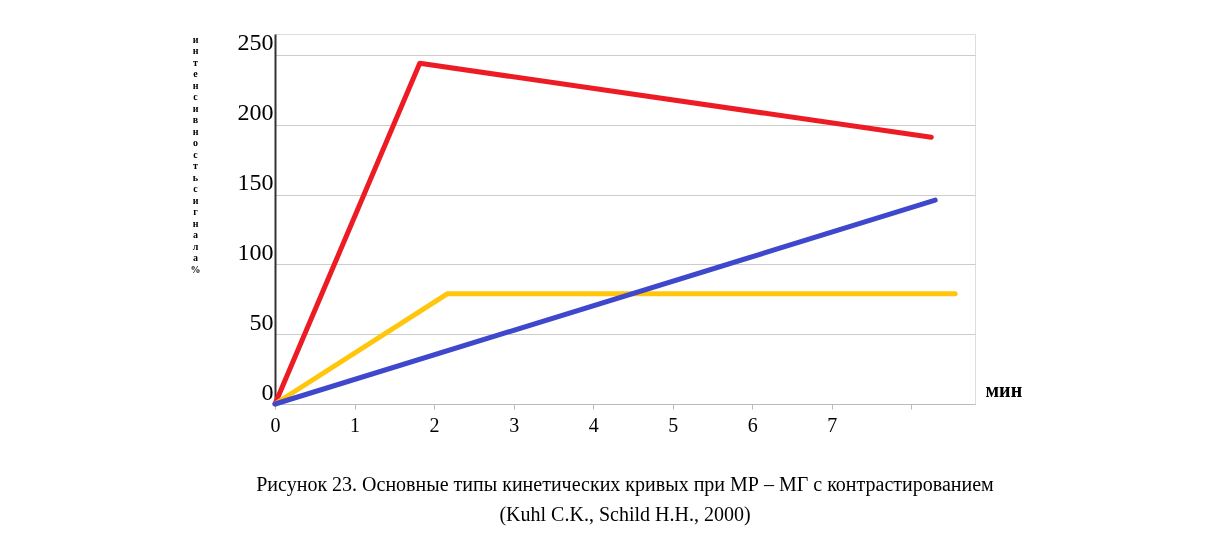 The image size is (1219, 558). Describe the element at coordinates (625, 514) in the screenshot. I see `text: (Kuhl C.K., Schild H.H., 2000)` at that location.